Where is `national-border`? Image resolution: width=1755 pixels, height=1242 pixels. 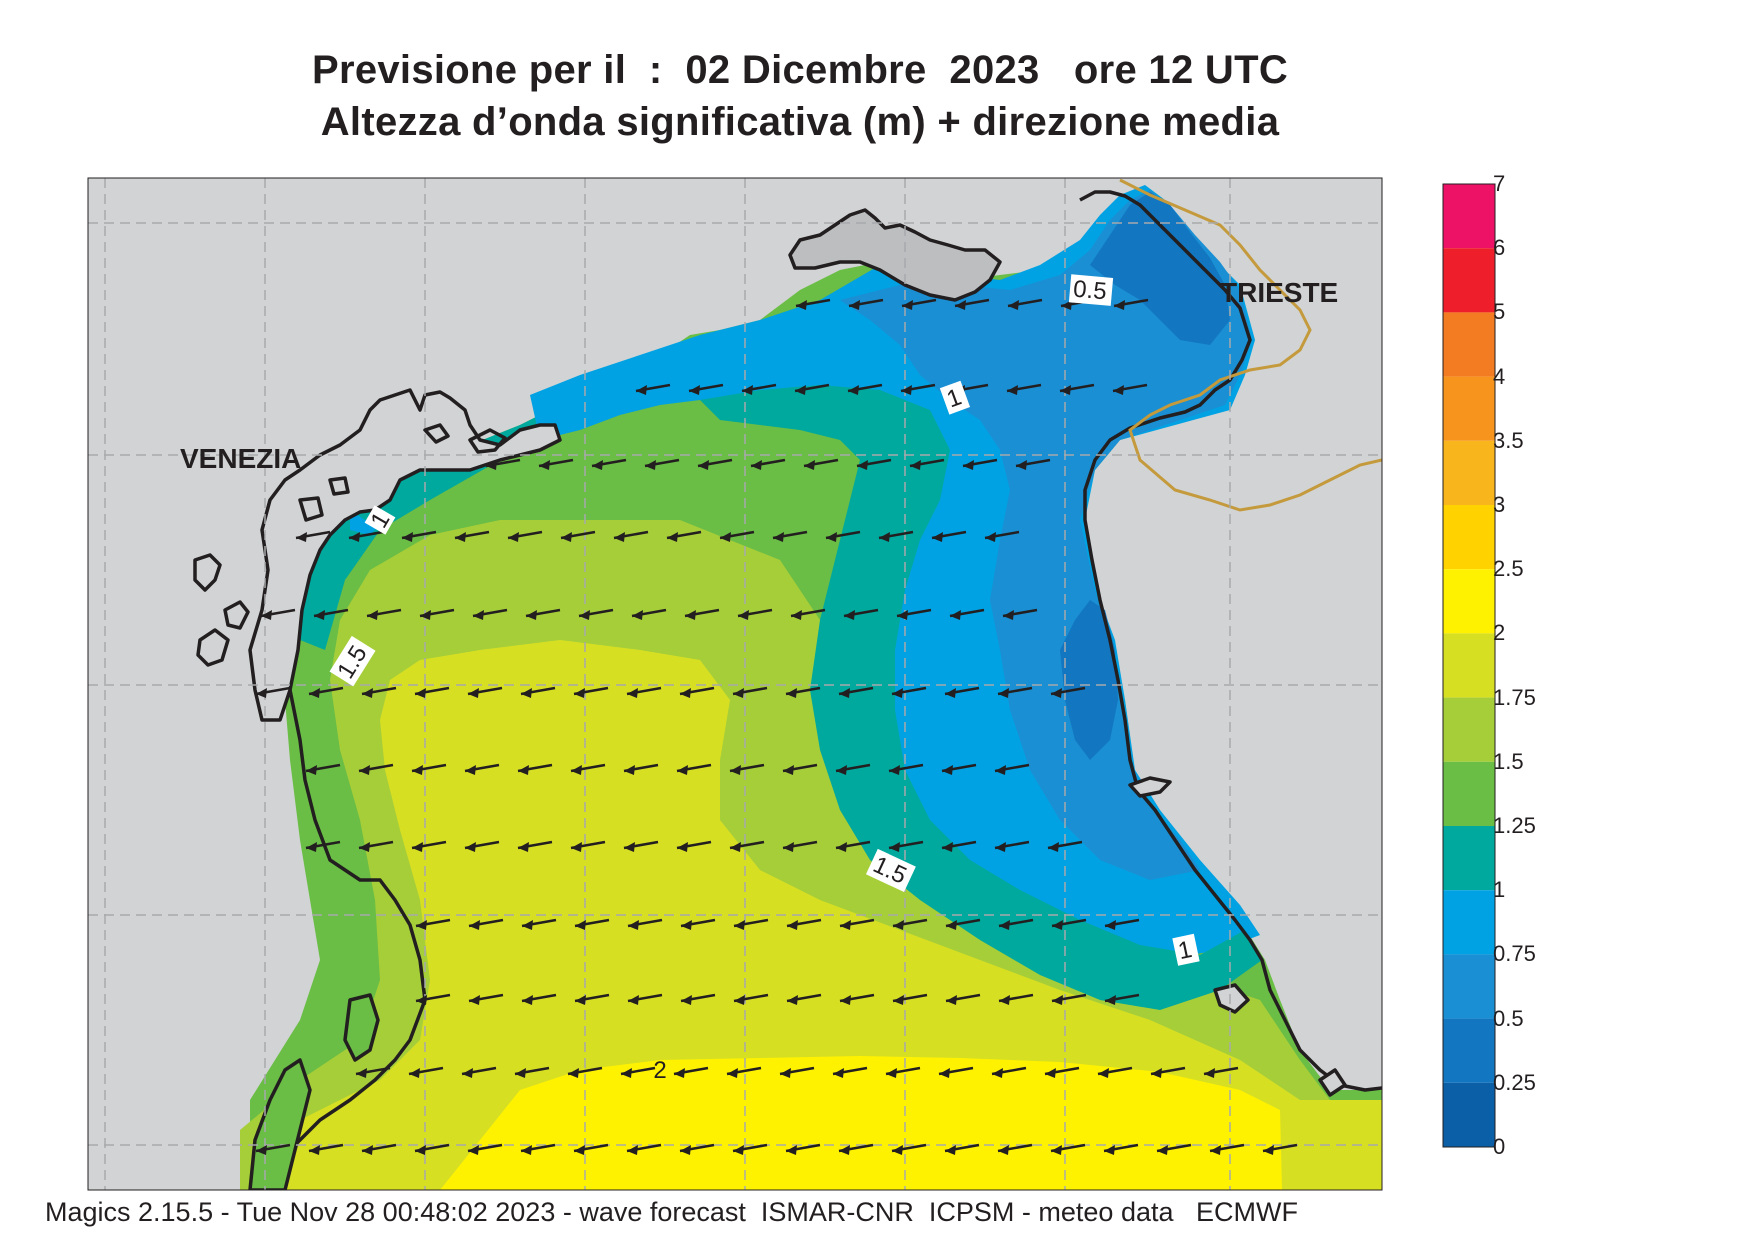
national-border is located at coordinates (1250, 345).